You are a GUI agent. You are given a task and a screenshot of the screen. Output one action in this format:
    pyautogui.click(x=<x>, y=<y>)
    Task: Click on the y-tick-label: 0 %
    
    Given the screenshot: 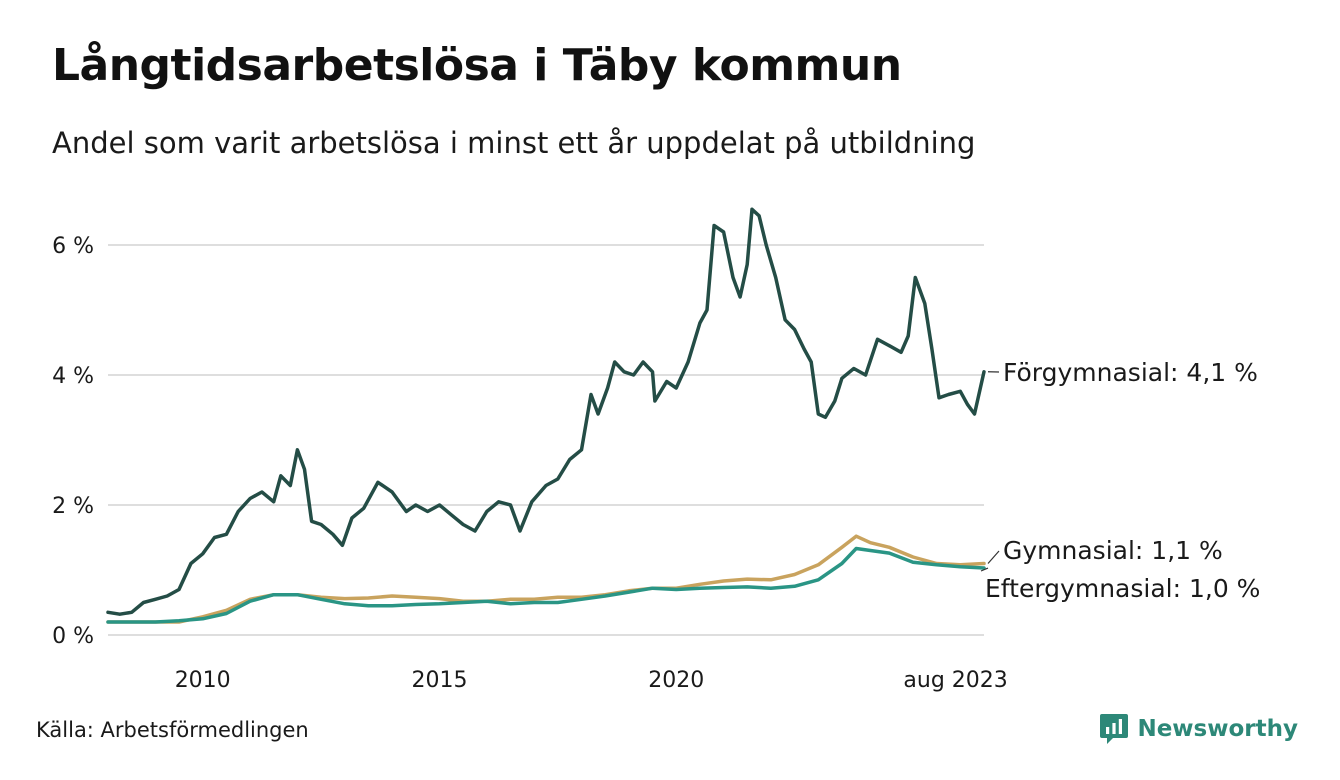 What is the action you would take?
    pyautogui.click(x=73, y=636)
    